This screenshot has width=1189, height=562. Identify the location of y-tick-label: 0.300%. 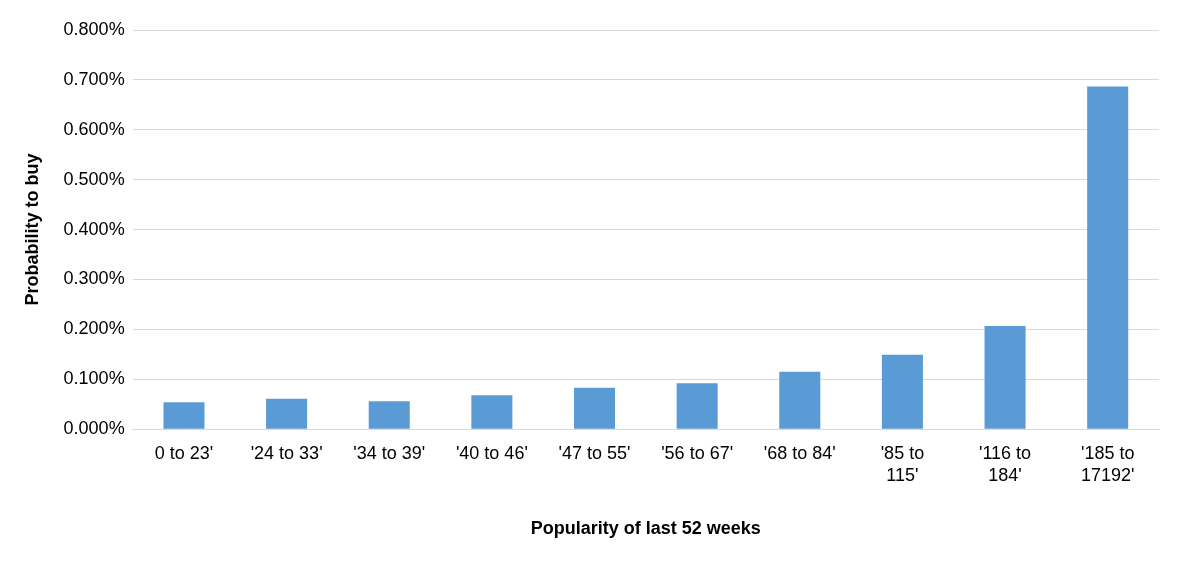
(94, 278).